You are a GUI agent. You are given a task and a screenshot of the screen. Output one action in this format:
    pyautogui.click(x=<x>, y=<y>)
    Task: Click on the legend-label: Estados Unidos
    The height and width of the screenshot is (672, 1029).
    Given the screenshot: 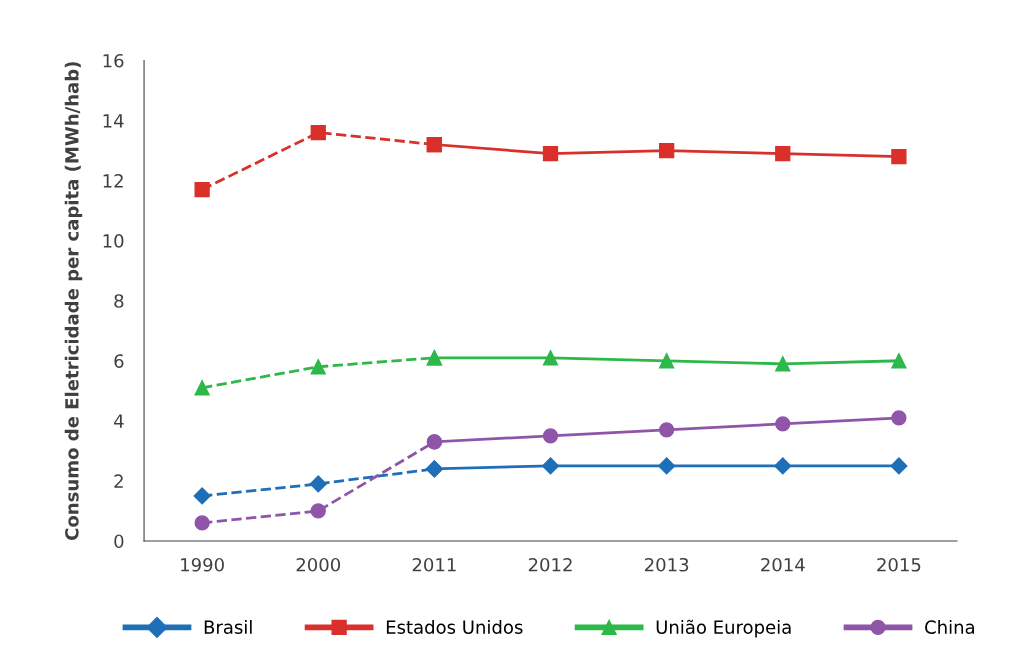 What is the action you would take?
    pyautogui.click(x=454, y=626)
    